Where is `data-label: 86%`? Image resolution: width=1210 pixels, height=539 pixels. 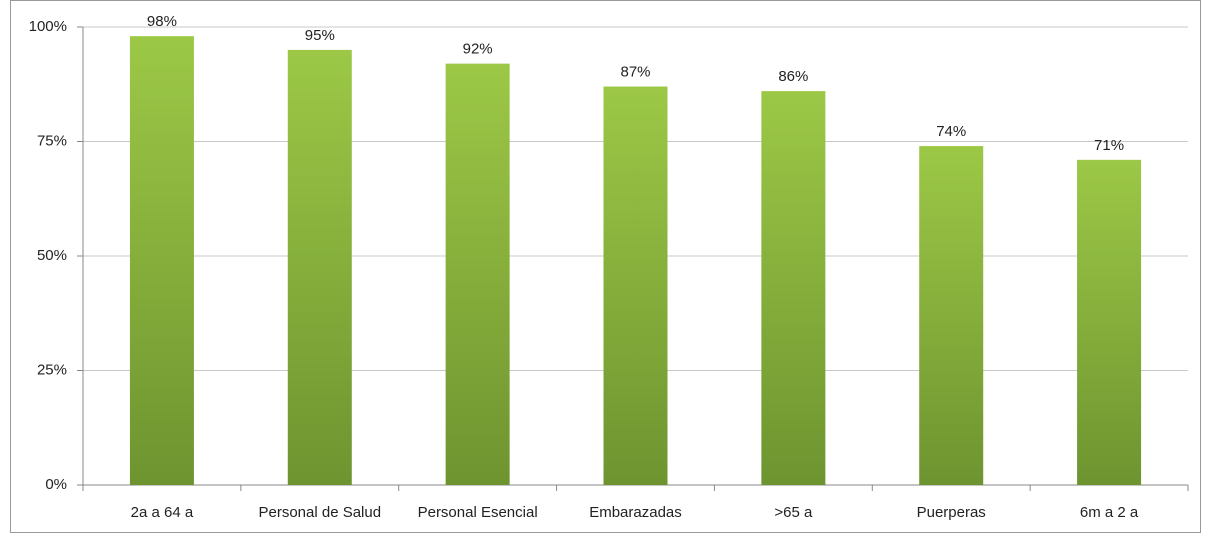
data-label: 86% is located at coordinates (793, 76).